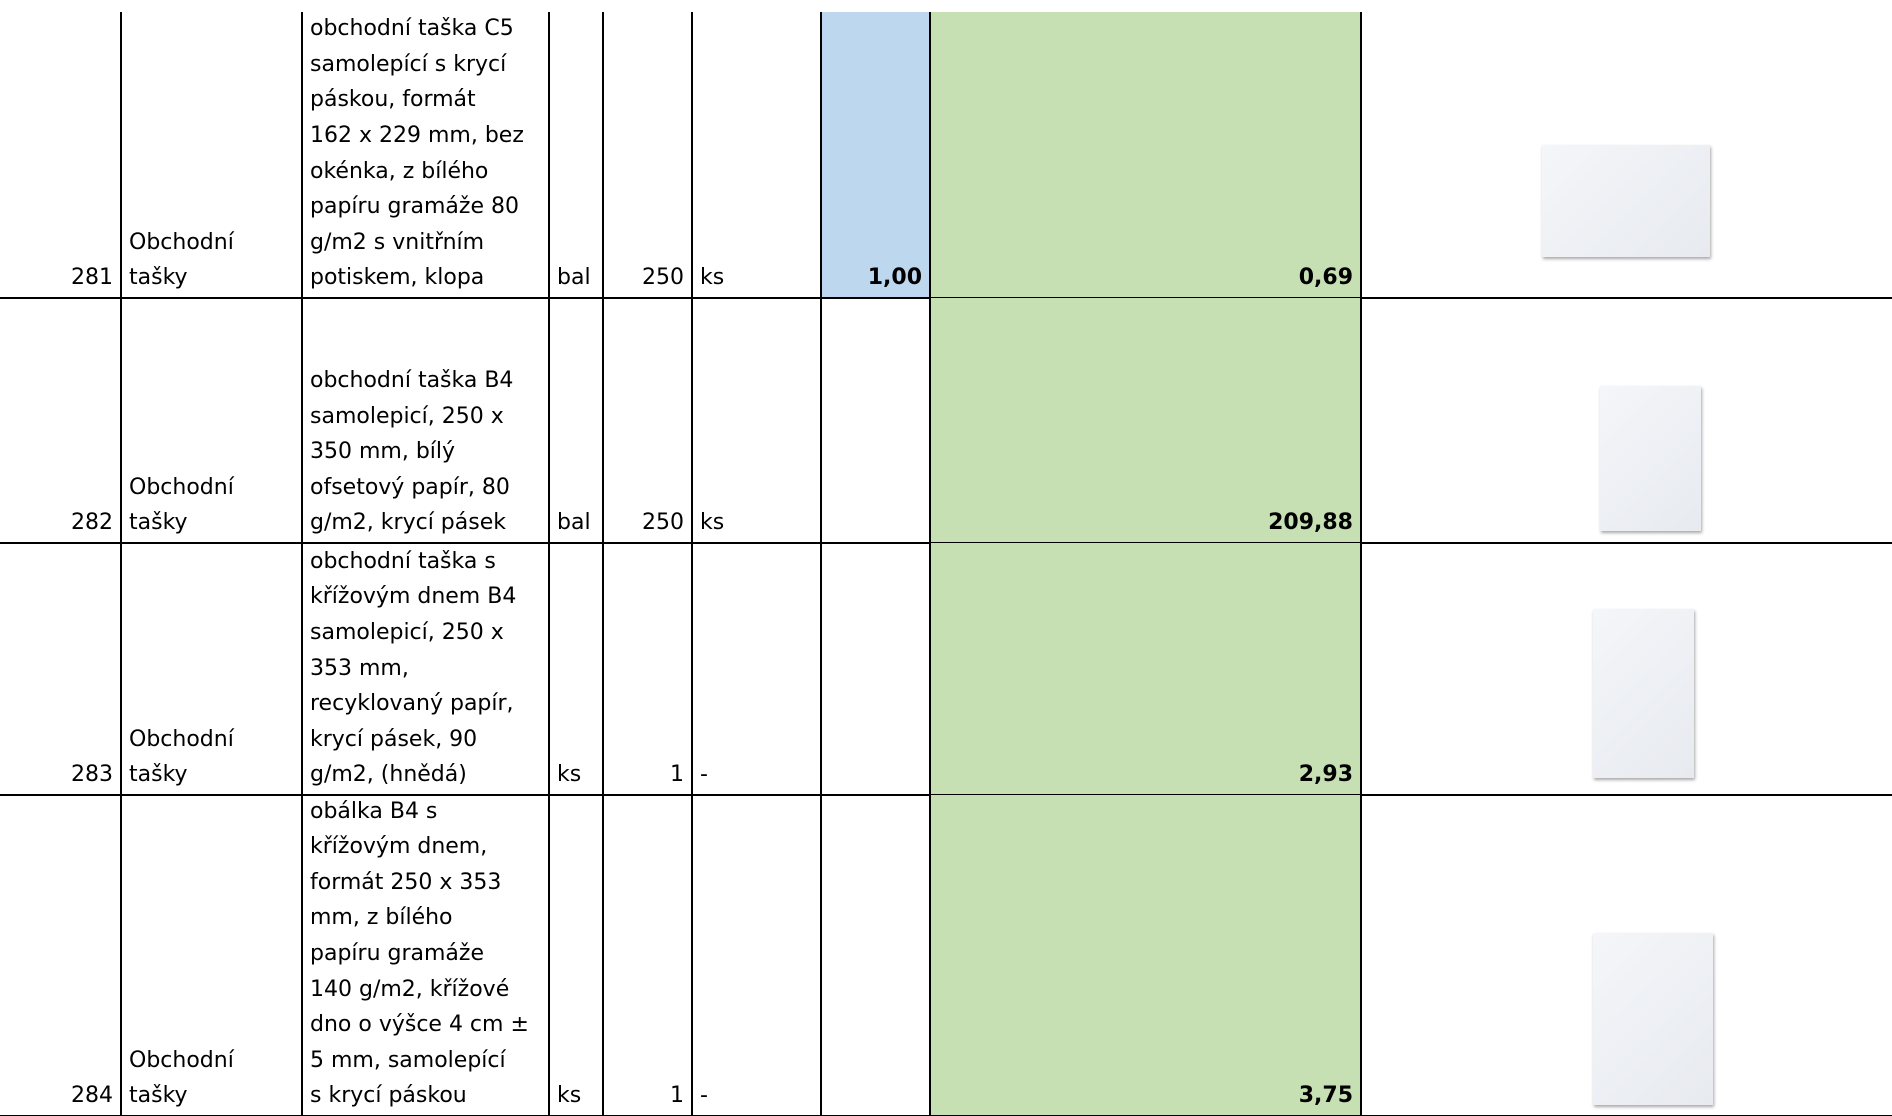  What do you see at coordinates (394, 739) in the screenshot?
I see `description-line: krycí pásek, 90` at bounding box center [394, 739].